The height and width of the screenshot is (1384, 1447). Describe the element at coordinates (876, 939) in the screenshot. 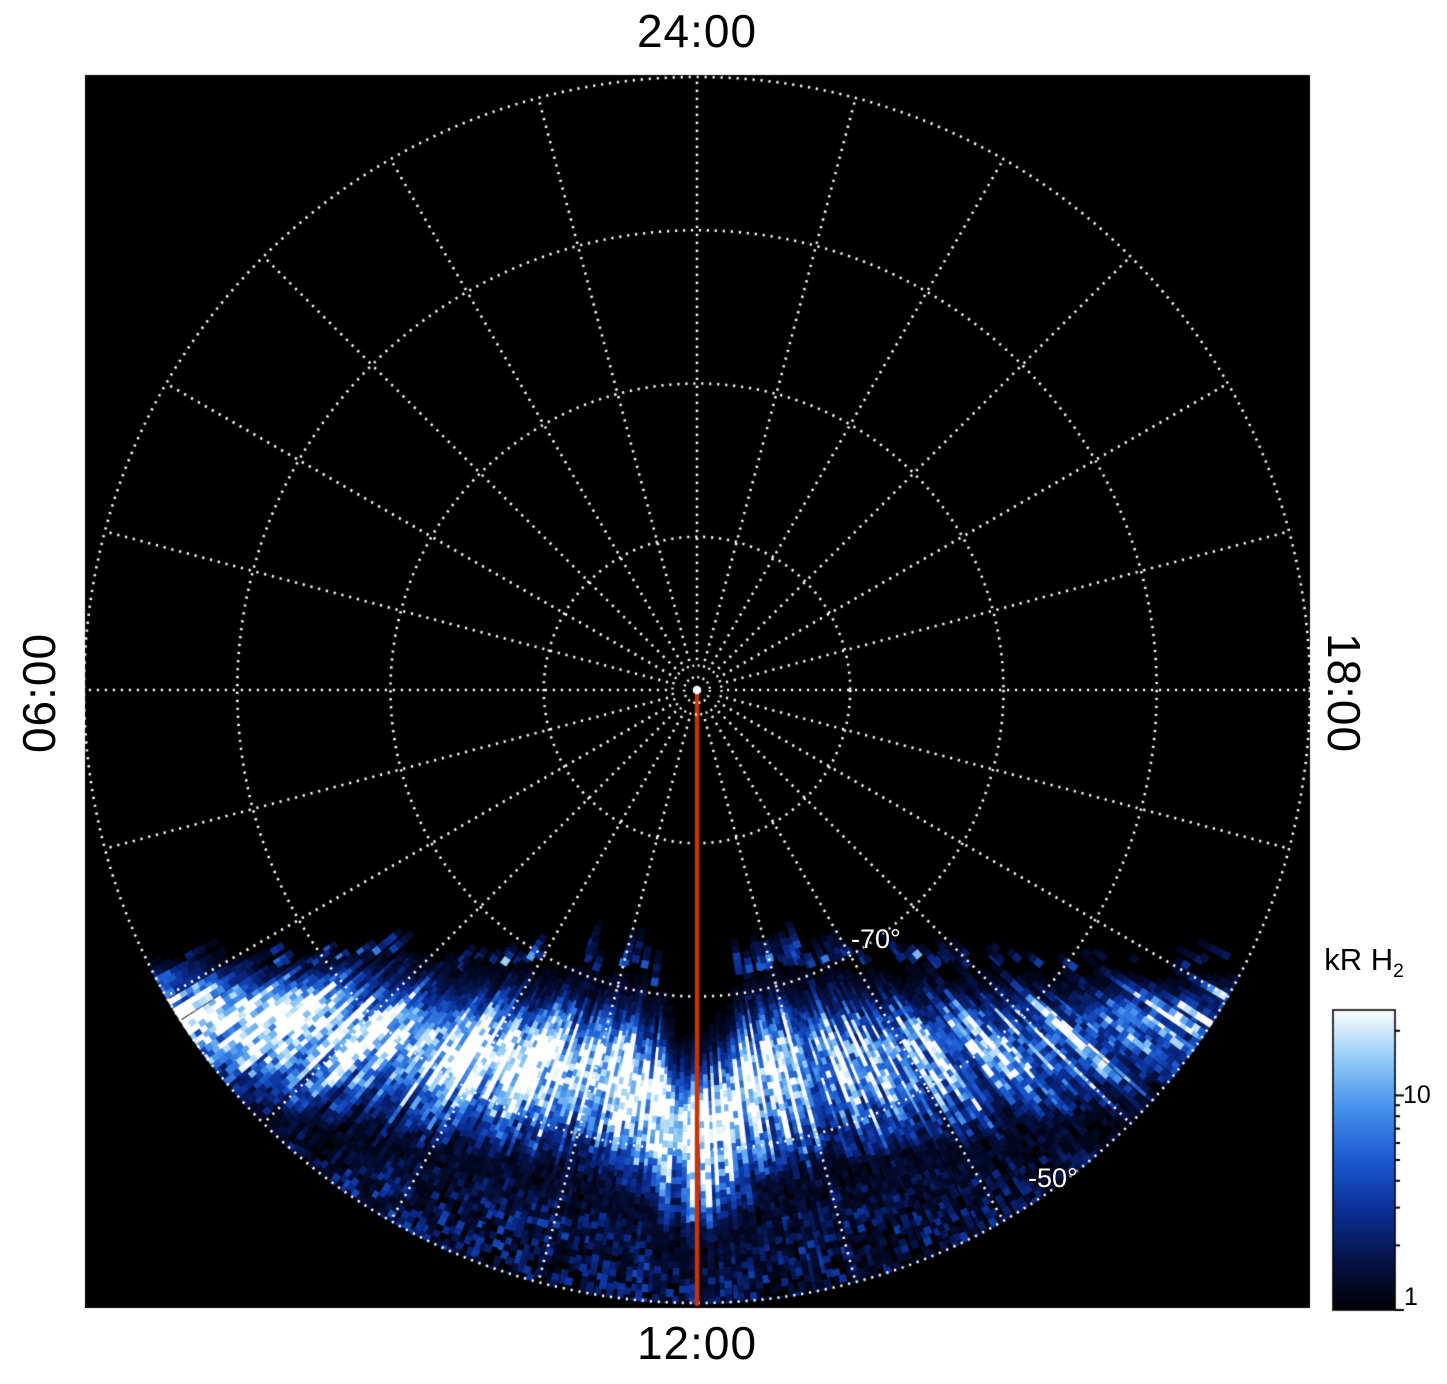

I see `latitude-label-minus70: -70°` at that location.